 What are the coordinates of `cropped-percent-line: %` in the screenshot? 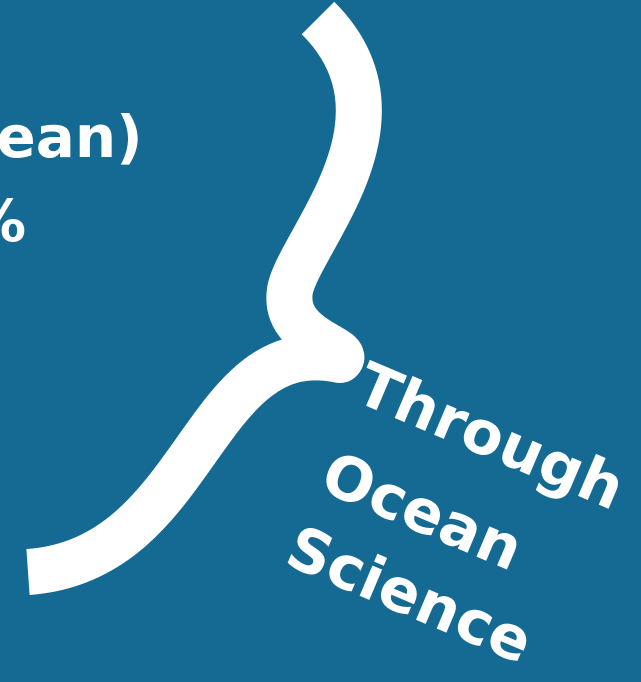 It's located at (13, 221).